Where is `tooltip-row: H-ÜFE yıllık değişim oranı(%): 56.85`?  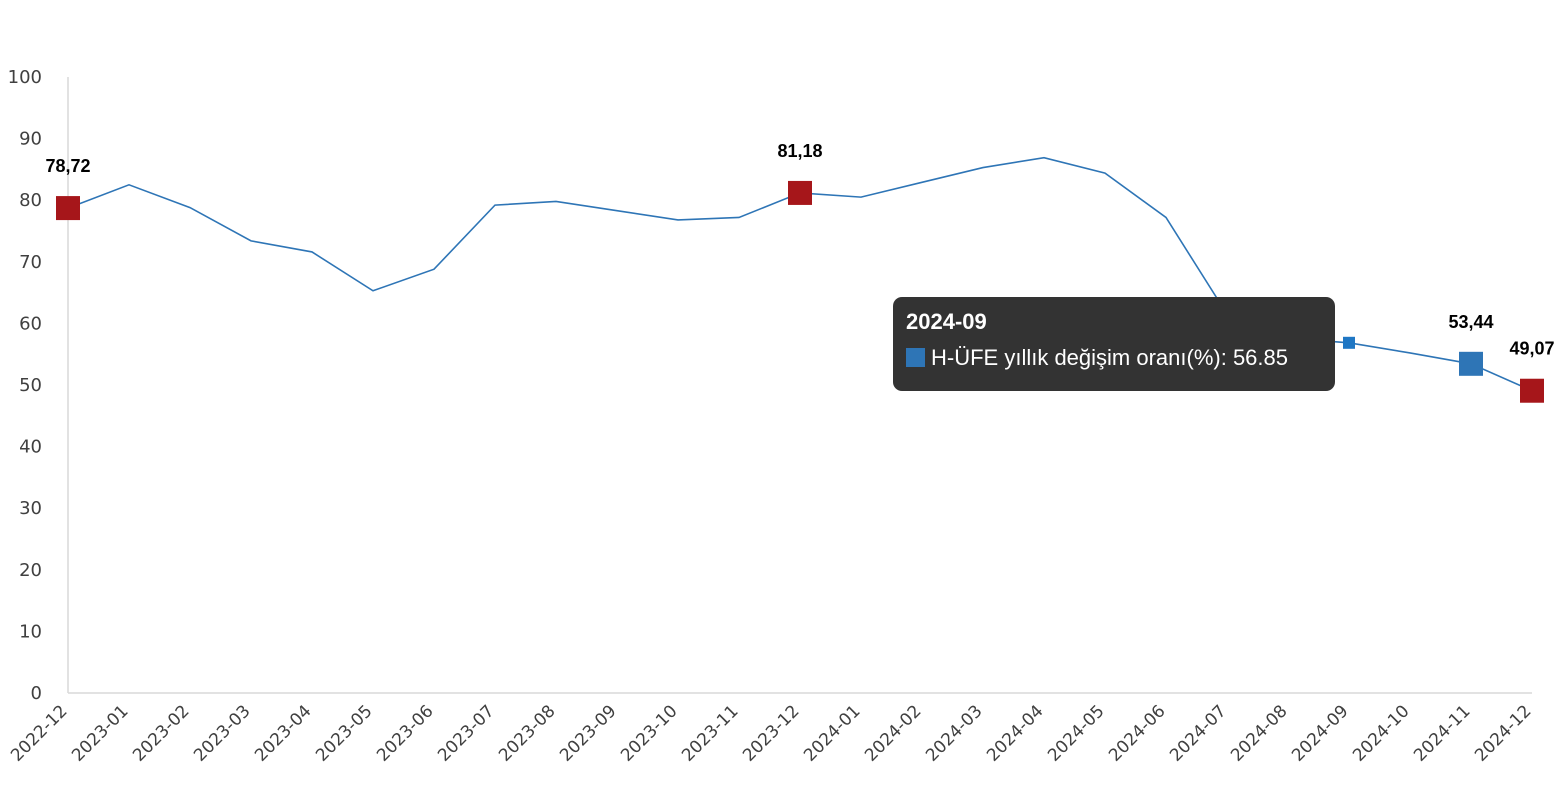
tooltip-row: H-ÜFE yıllık değişim oranı(%): 56.85 is located at coordinates (1114, 358).